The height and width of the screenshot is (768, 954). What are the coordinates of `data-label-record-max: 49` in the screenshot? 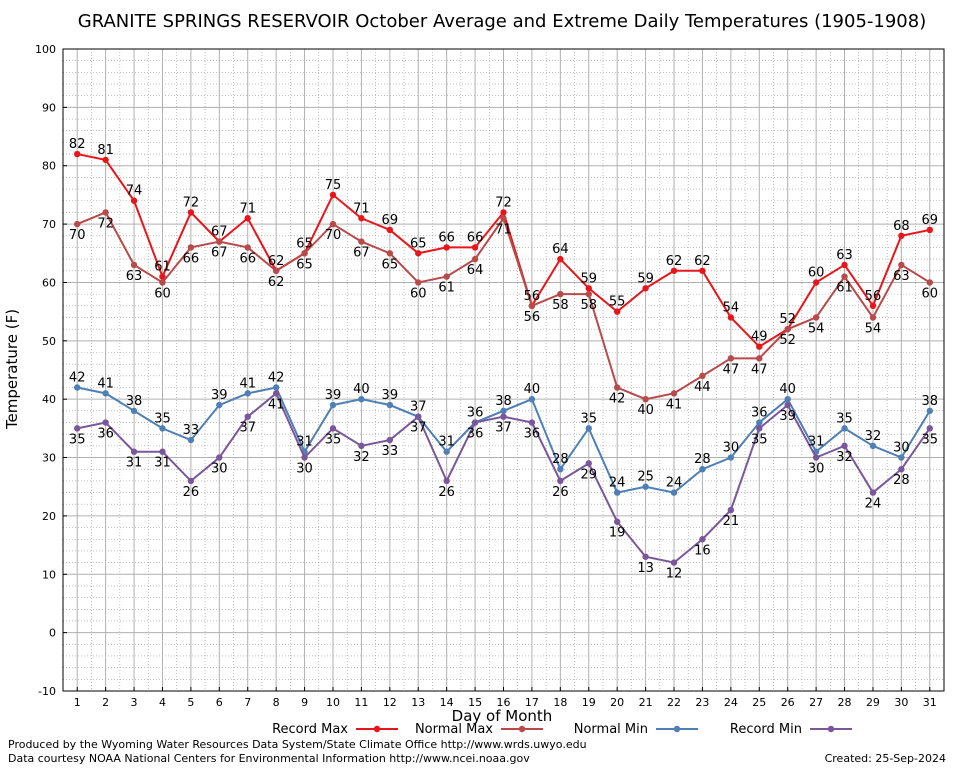 It's located at (759, 337).